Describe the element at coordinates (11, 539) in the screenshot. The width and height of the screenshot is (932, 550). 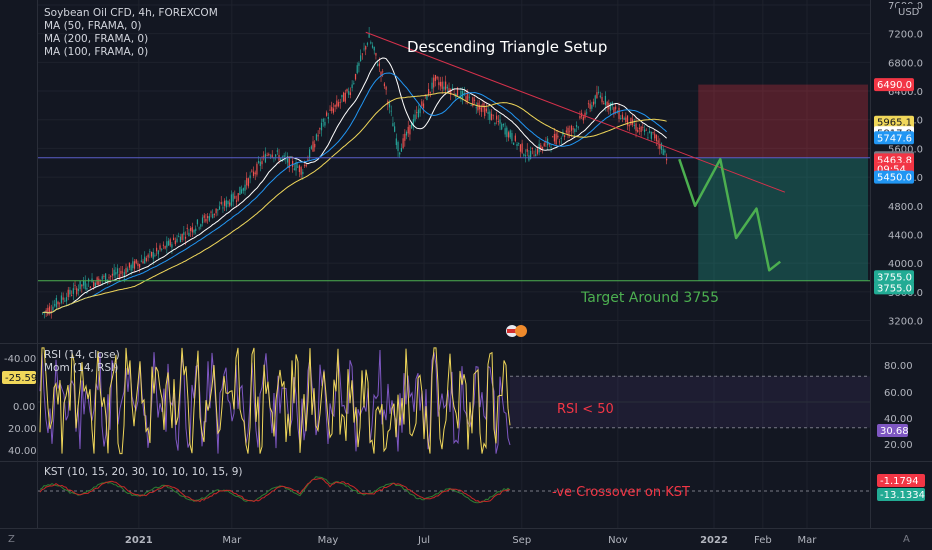
I see `timezone-icon: Z` at that location.